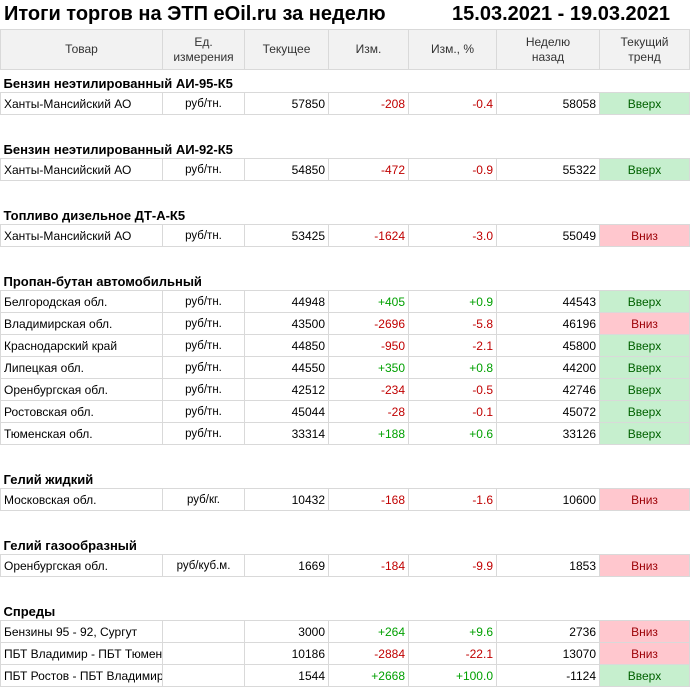  Describe the element at coordinates (548, 675) in the screenshot. I see `cell-week-ago: -1124` at that location.